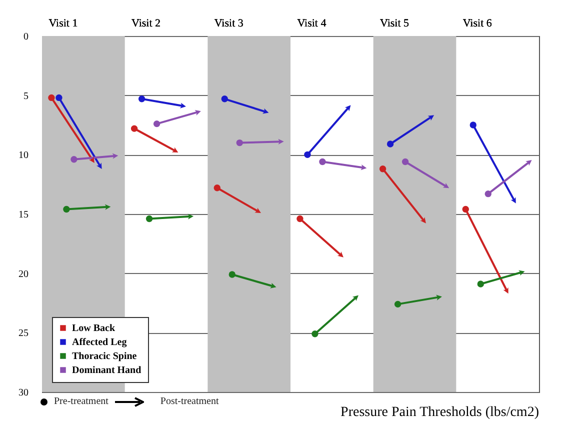  Describe the element at coordinates (99, 342) in the screenshot. I see `legend-label: Affected Leg` at that location.